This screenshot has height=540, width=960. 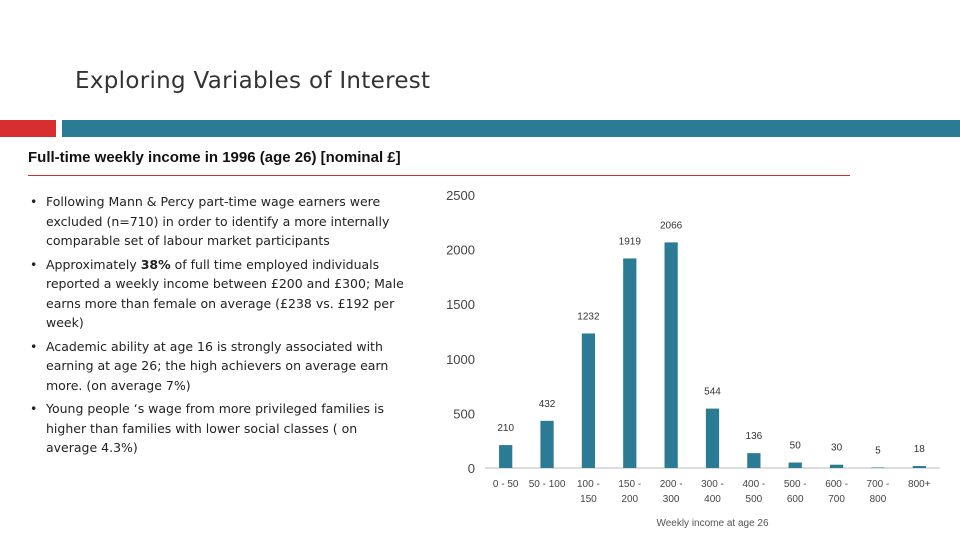 I want to click on data-label: 544, so click(x=712, y=392).